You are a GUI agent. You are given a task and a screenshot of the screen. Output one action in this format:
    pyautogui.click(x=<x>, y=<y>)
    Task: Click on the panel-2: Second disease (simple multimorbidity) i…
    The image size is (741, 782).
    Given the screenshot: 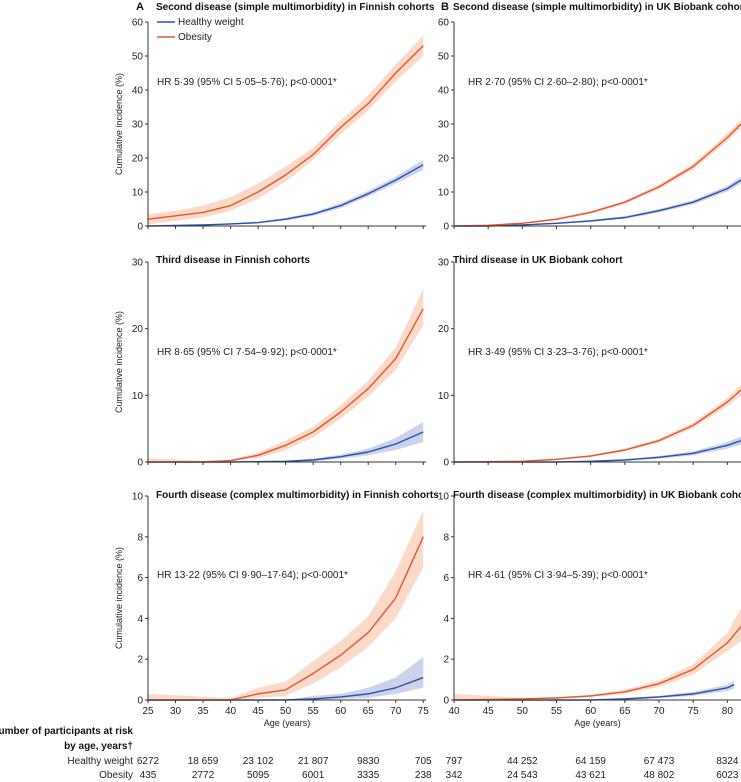 What is the action you would take?
    pyautogui.click(x=589, y=117)
    